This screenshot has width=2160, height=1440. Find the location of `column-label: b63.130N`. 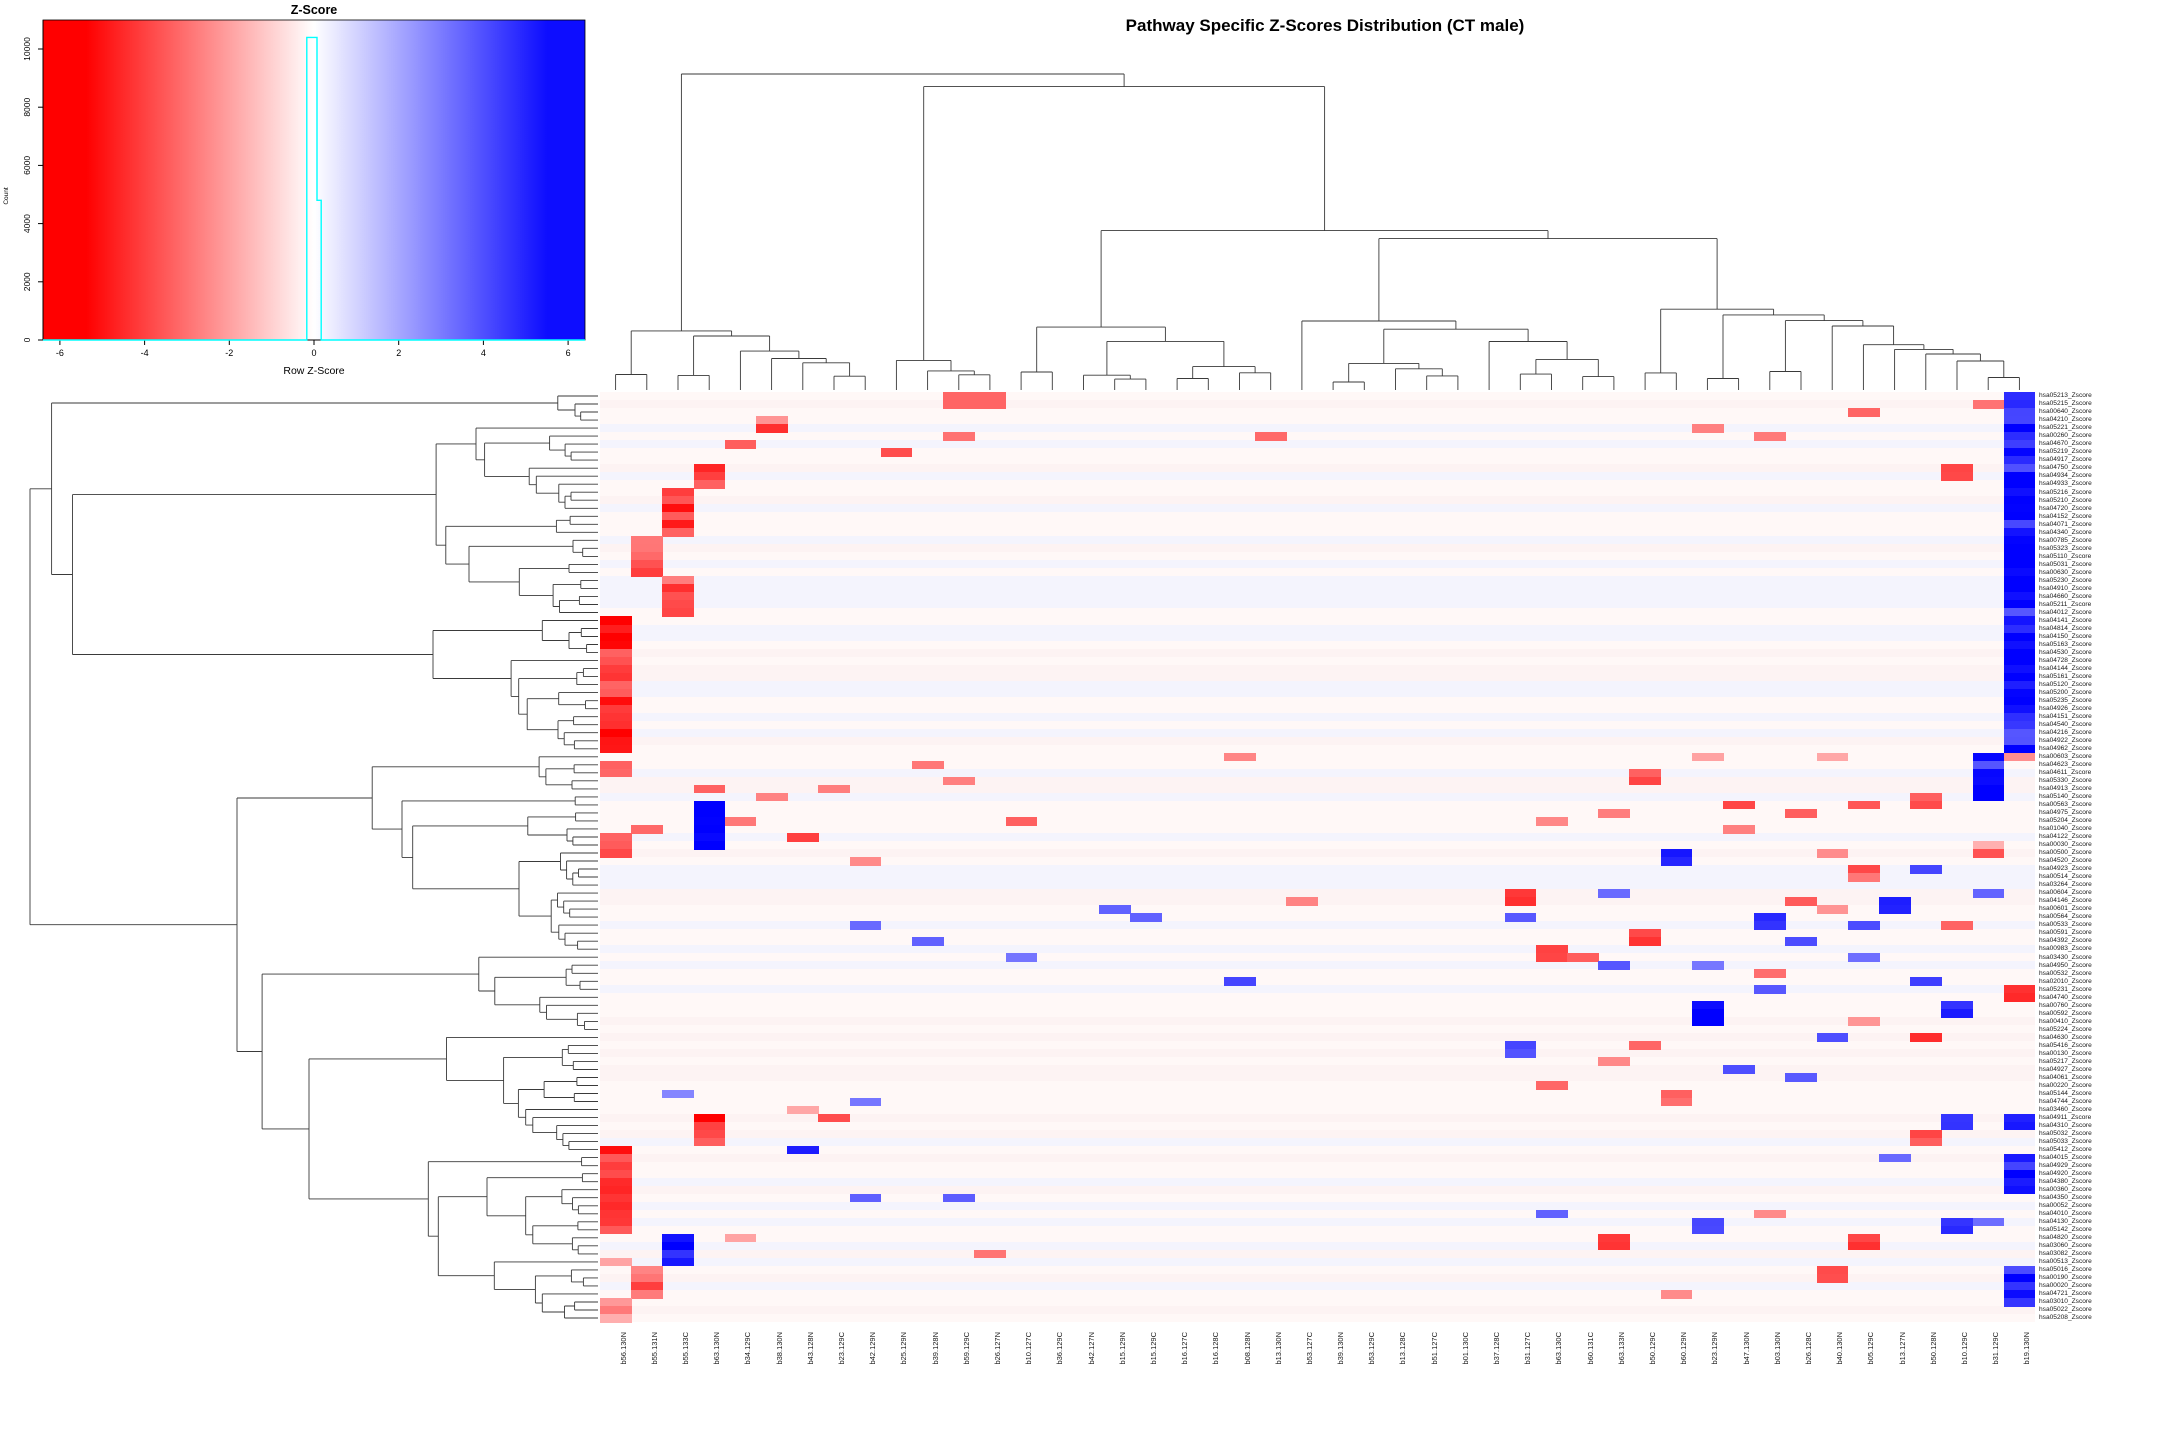

column-label: b63.130N is located at coordinates (717, 1348).